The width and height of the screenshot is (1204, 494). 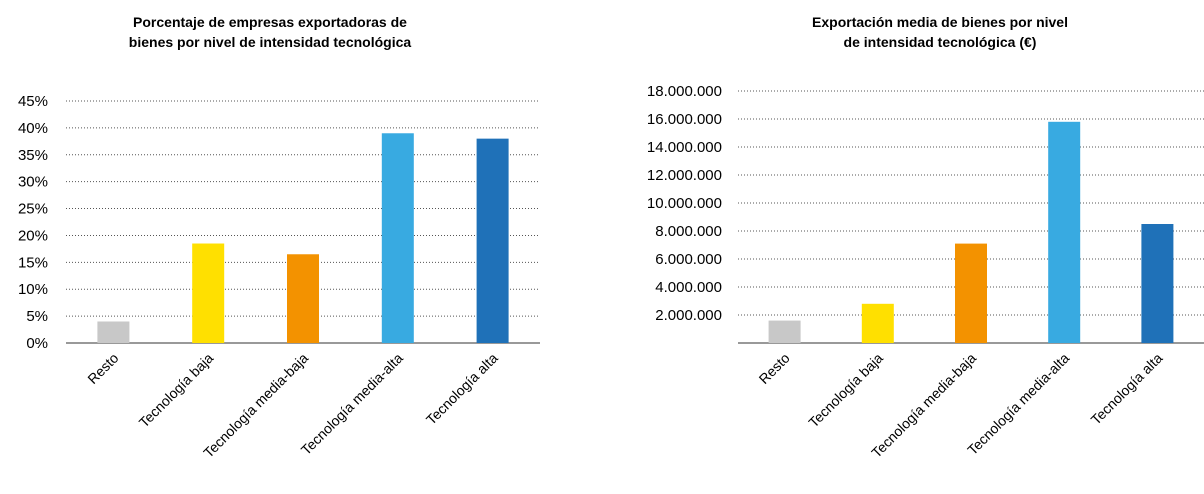 What do you see at coordinates (688, 259) in the screenshot?
I see `y-tick-label: 6.000.000` at bounding box center [688, 259].